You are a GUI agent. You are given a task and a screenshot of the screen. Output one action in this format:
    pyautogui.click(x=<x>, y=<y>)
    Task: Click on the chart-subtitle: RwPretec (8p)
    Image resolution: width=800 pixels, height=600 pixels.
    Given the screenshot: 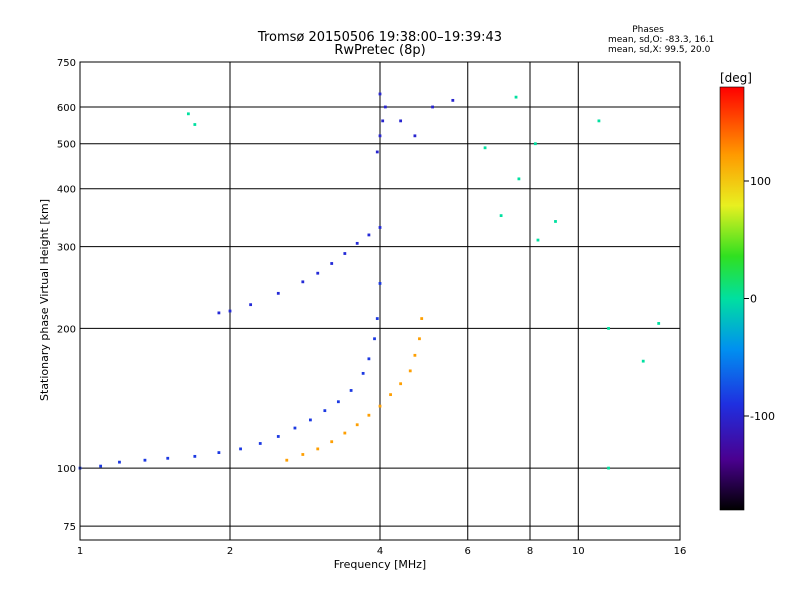 What is the action you would take?
    pyautogui.click(x=379, y=50)
    